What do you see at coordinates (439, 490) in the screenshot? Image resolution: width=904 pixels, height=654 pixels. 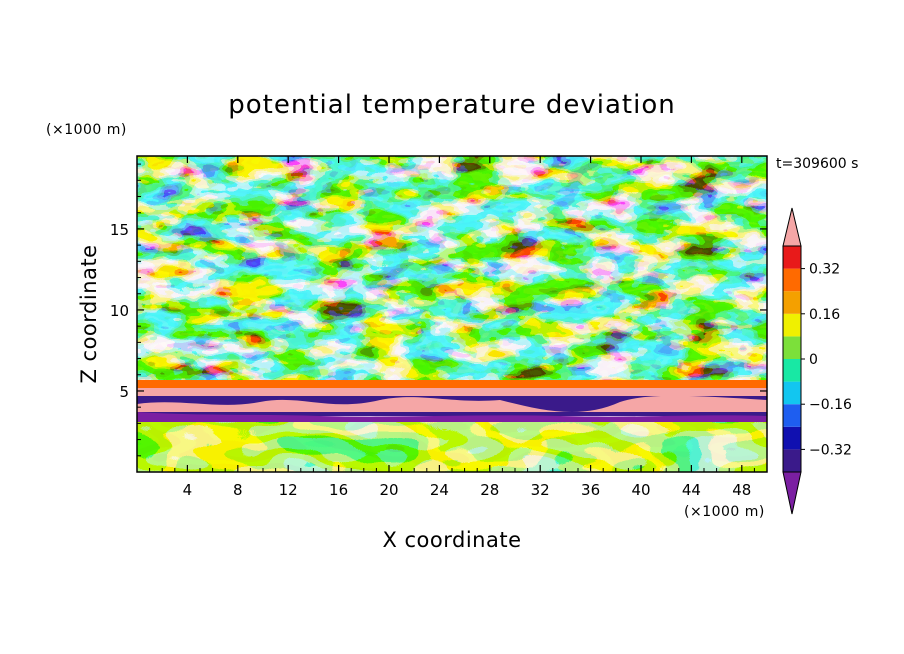 I see `x-tick-label: 24` at bounding box center [439, 490].